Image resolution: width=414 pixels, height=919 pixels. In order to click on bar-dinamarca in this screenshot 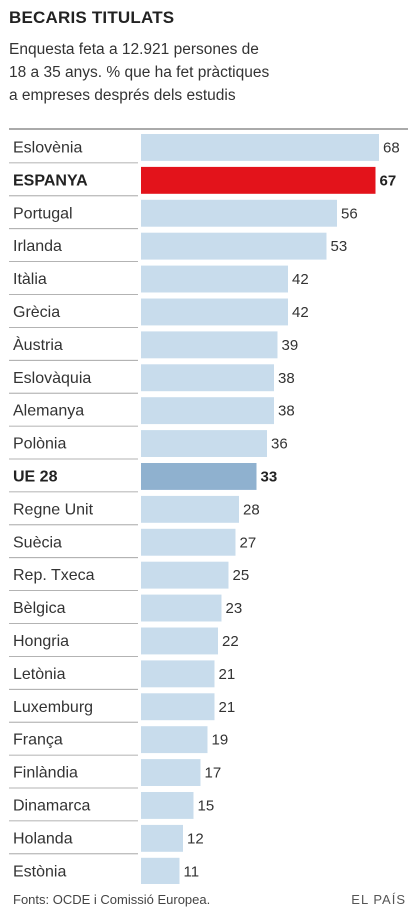, I will do `click(167, 805)`.